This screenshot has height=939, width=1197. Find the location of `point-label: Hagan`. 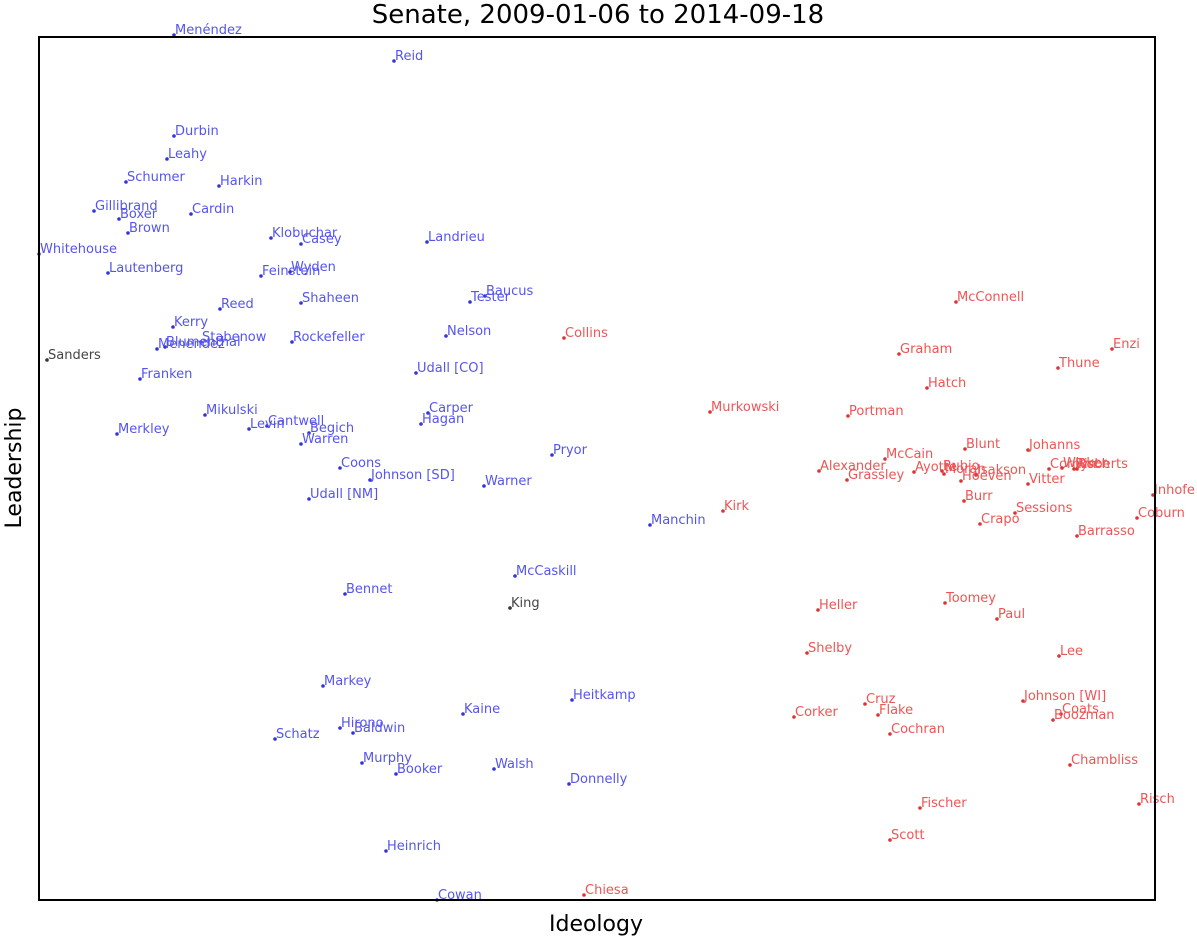

point-label: Hagan is located at coordinates (443, 419).